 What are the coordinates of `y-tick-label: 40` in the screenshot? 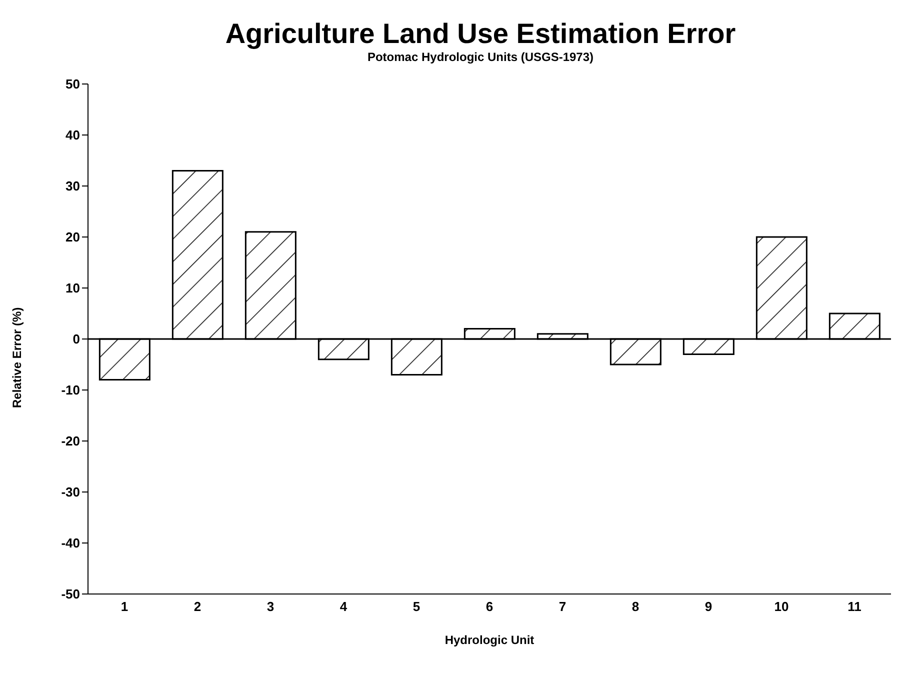 It's located at (73, 135).